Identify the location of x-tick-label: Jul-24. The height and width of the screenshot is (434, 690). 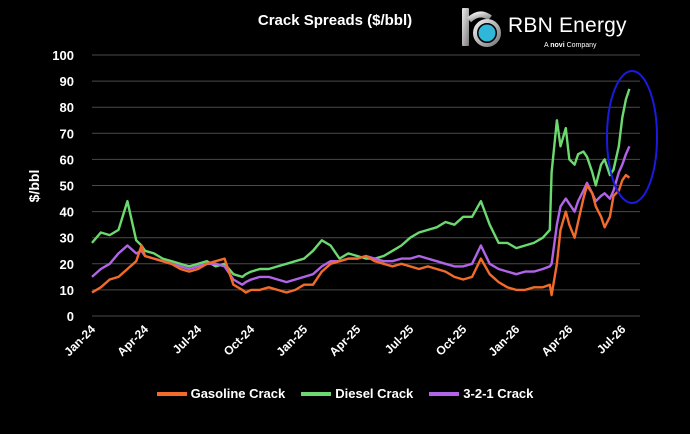
(187, 339).